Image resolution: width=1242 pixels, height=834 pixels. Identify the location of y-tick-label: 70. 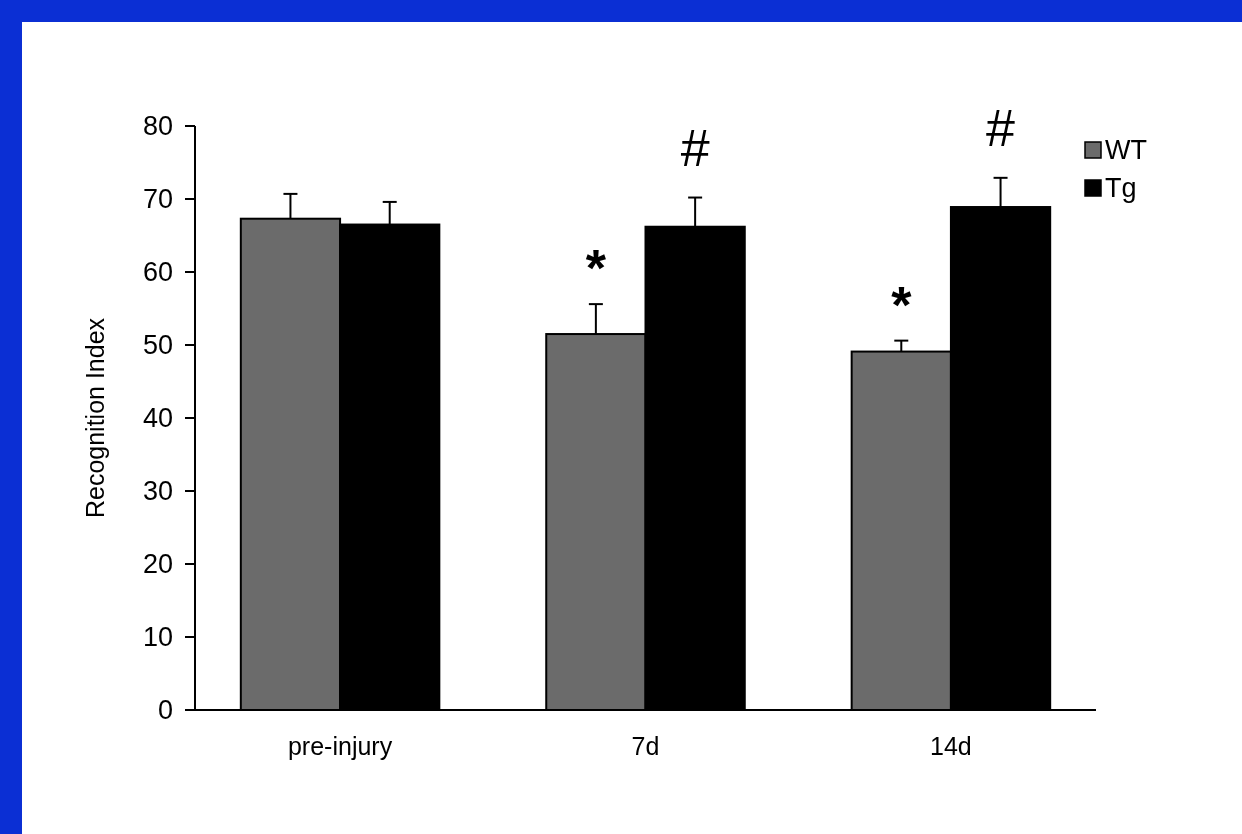
(157, 199).